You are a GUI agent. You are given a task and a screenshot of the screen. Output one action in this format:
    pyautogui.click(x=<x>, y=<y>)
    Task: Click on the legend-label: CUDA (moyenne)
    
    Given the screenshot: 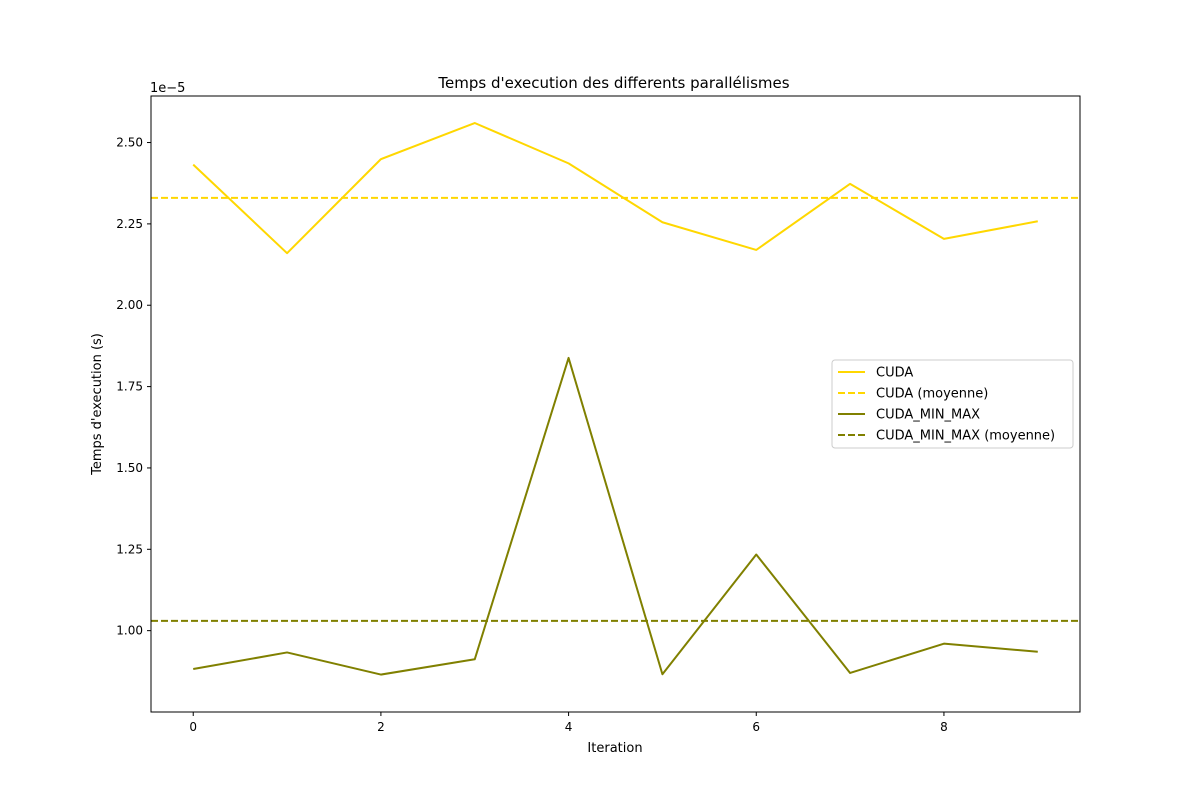 What is the action you would take?
    pyautogui.click(x=932, y=394)
    